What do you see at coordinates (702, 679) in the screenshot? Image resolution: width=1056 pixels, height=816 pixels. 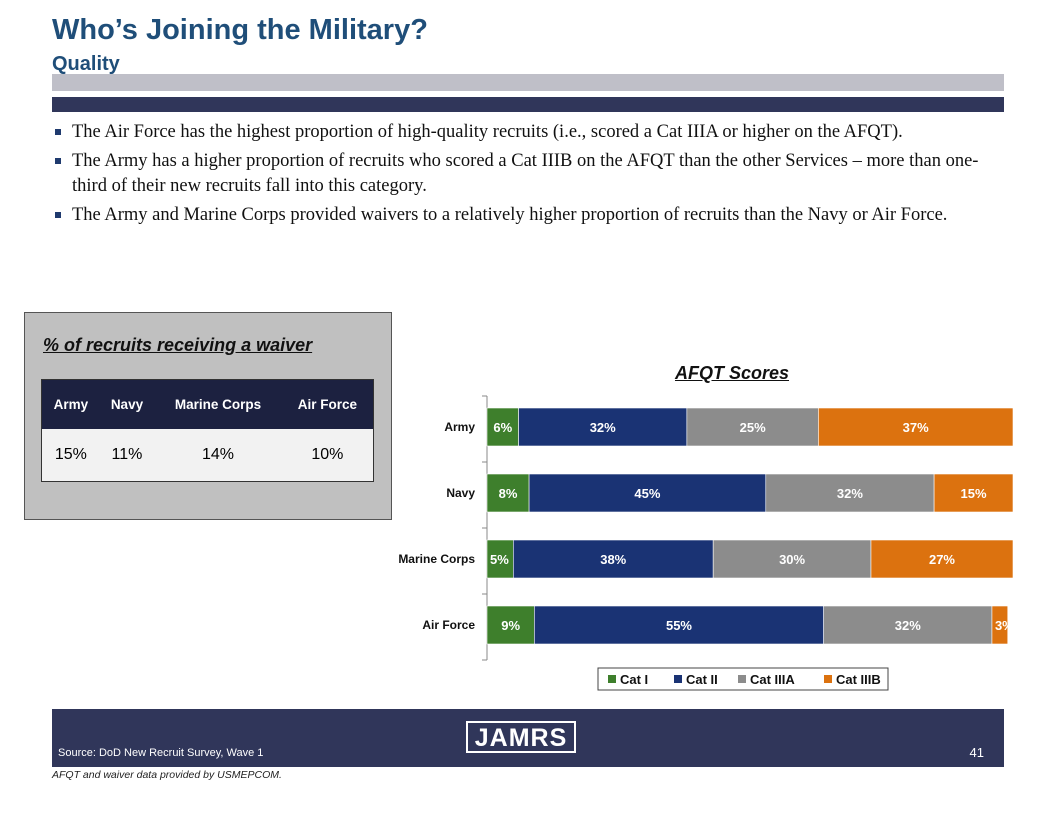 I see `legend-label: Cat II` at bounding box center [702, 679].